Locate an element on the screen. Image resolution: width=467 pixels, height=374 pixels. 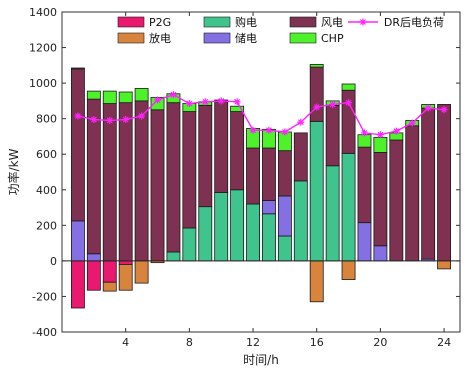
load-point-h24 is located at coordinates (444, 110).